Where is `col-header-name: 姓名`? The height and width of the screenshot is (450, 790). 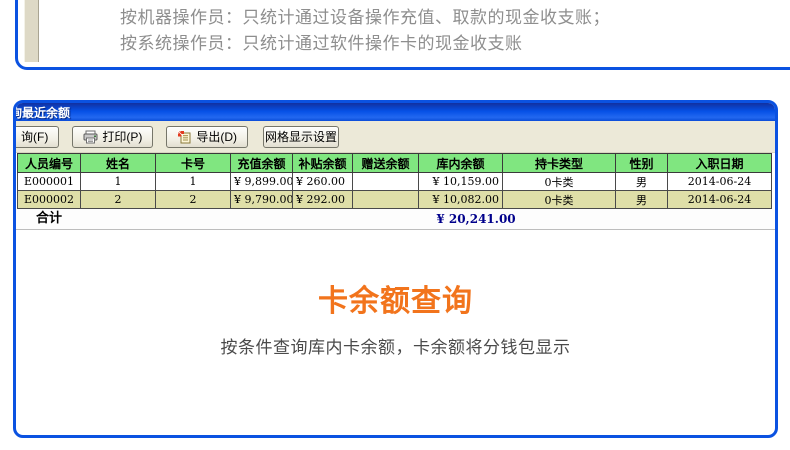 col-header-name: 姓名 is located at coordinates (118, 163).